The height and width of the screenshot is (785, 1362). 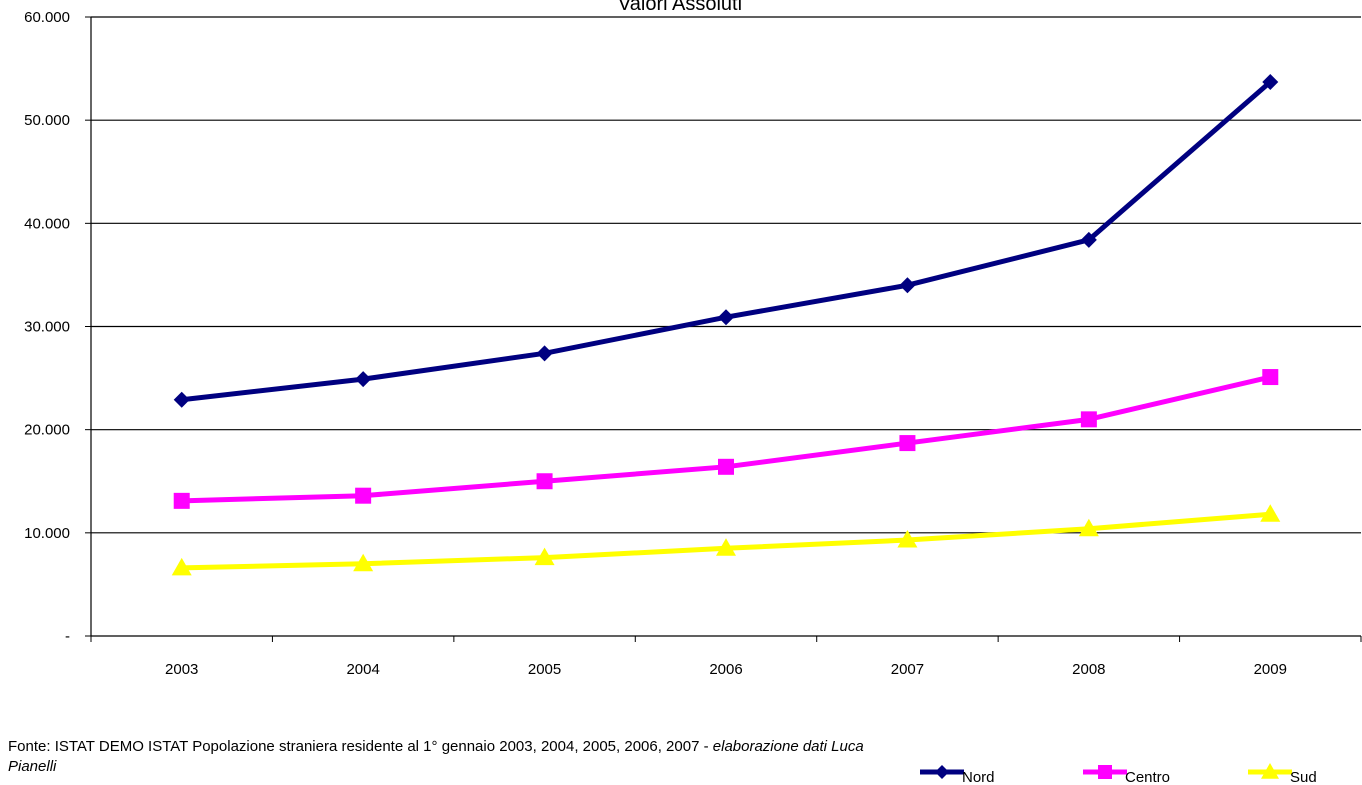 What do you see at coordinates (47, 120) in the screenshot?
I see `y-tick-label: 50.000` at bounding box center [47, 120].